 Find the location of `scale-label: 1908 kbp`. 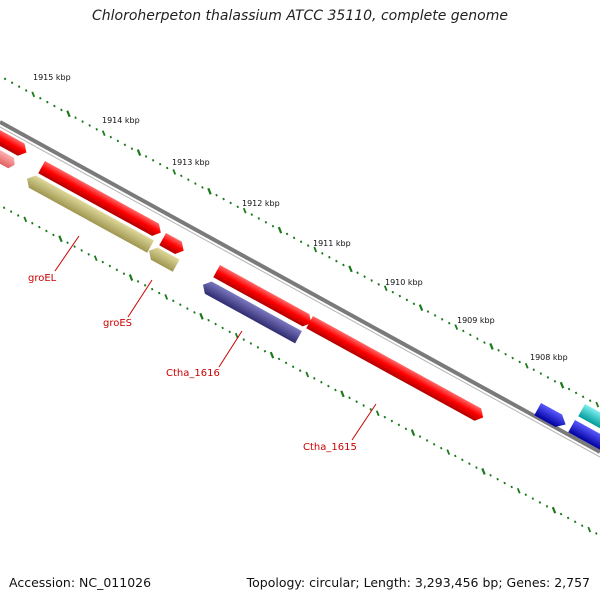

scale-label: 1908 kbp is located at coordinates (549, 357).